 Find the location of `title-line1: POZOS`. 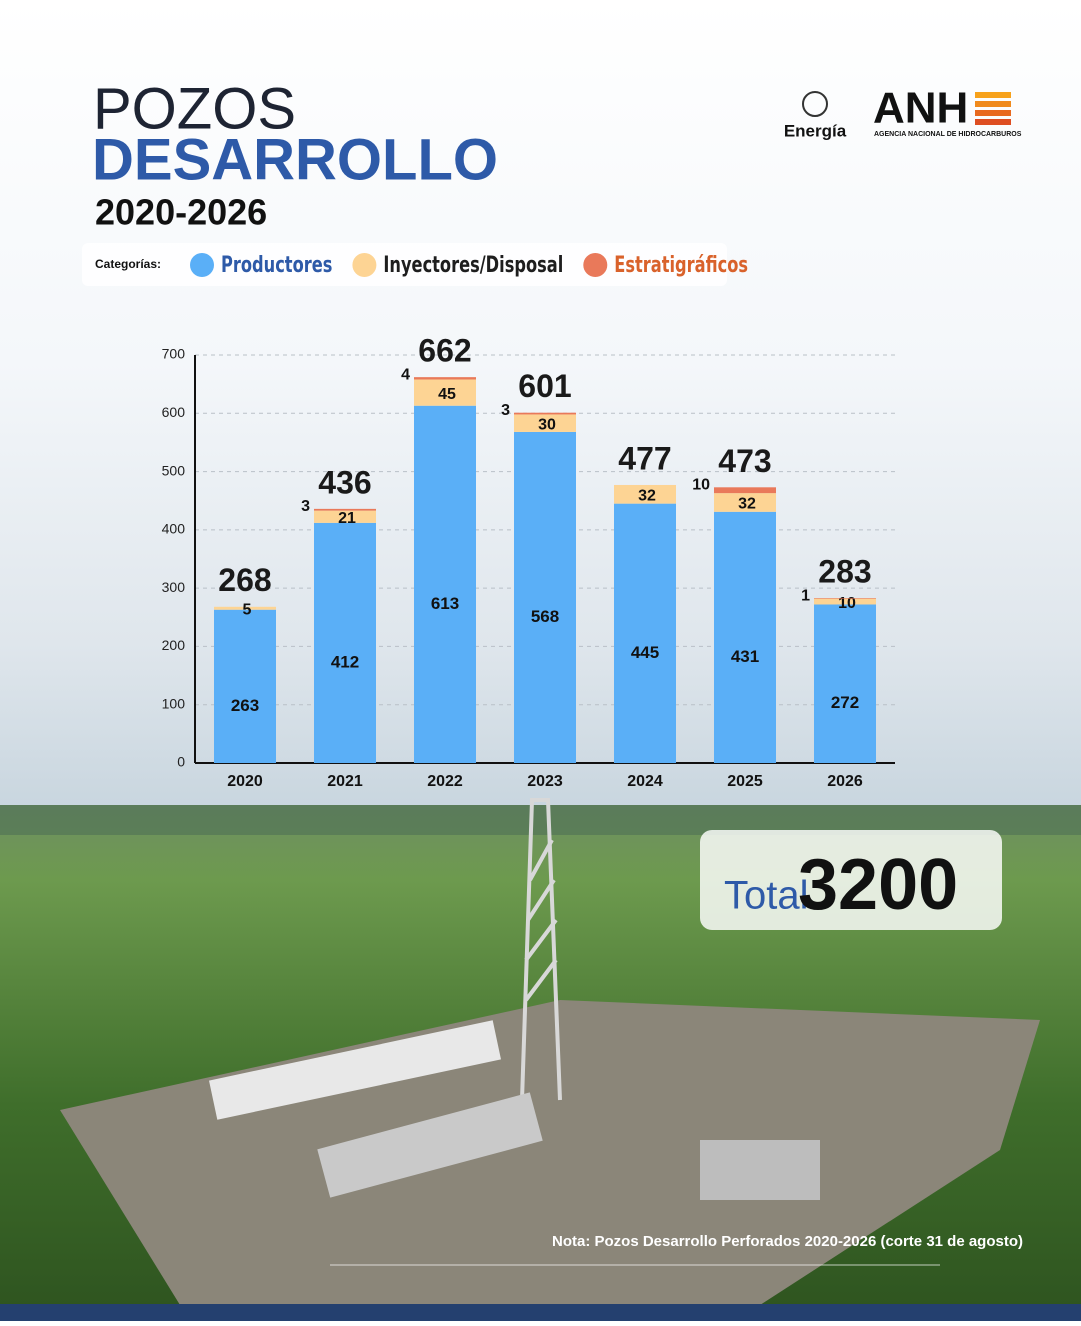

title-line1: POZOS is located at coordinates (194, 108).